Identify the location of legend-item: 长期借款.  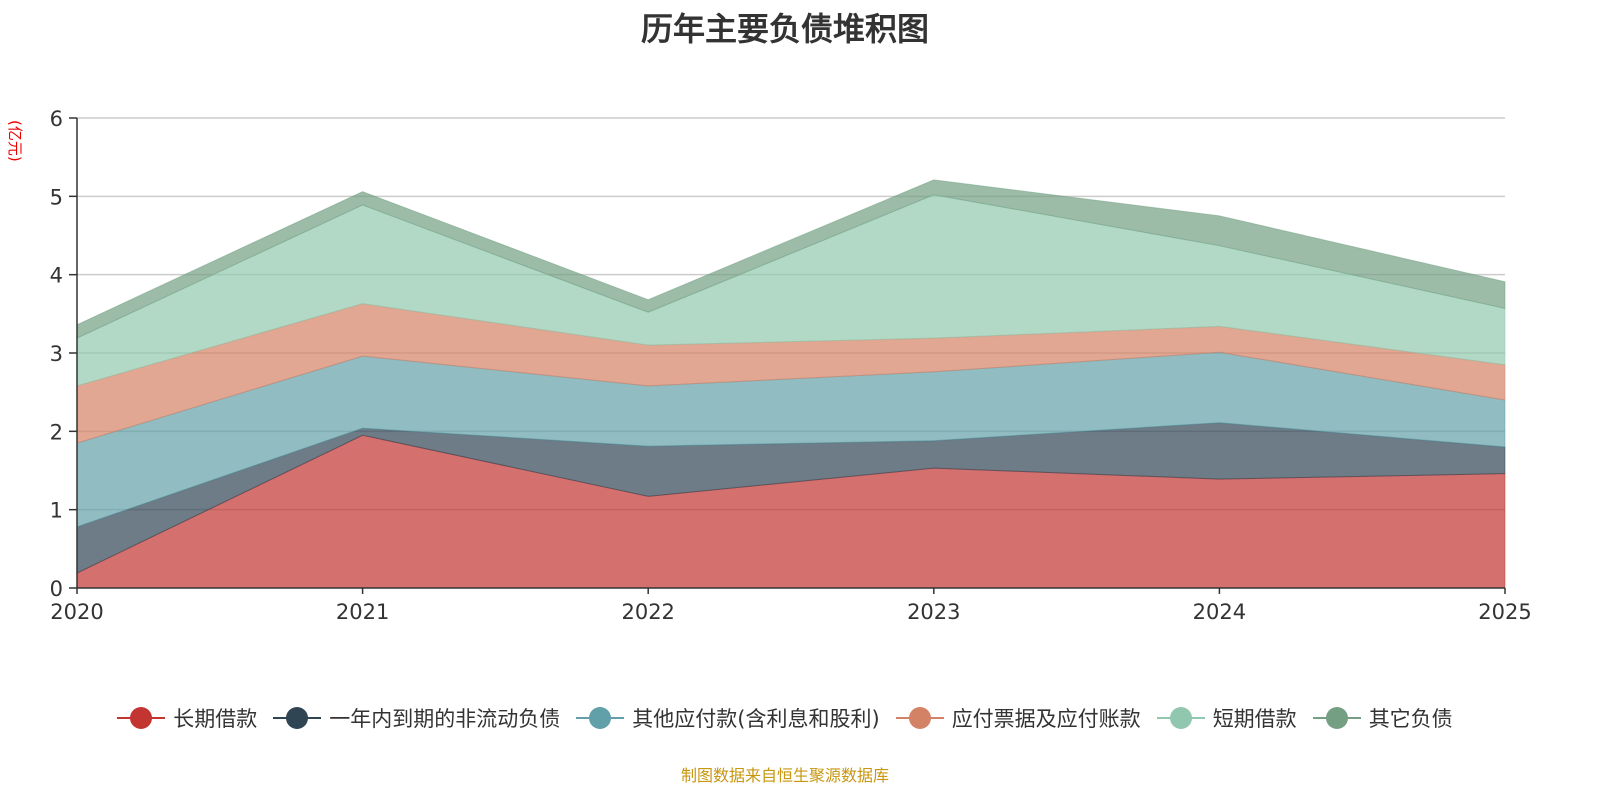
(187, 718).